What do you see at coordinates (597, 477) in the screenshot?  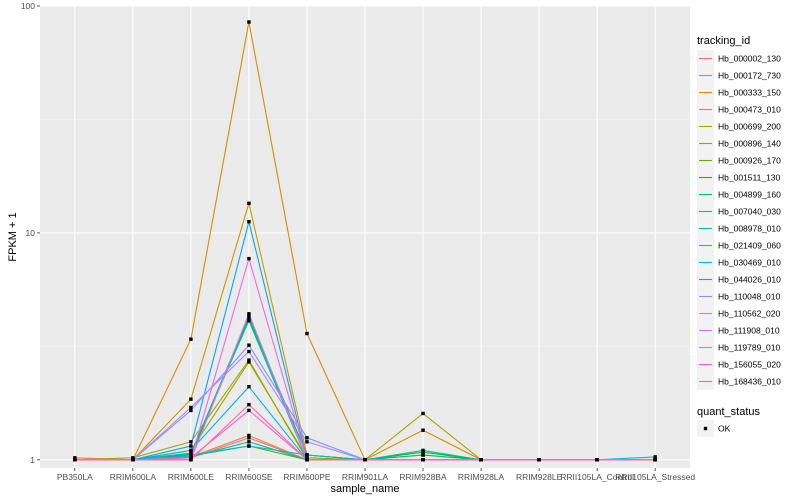 I see `x-tick-label: RRII105LA_Control` at bounding box center [597, 477].